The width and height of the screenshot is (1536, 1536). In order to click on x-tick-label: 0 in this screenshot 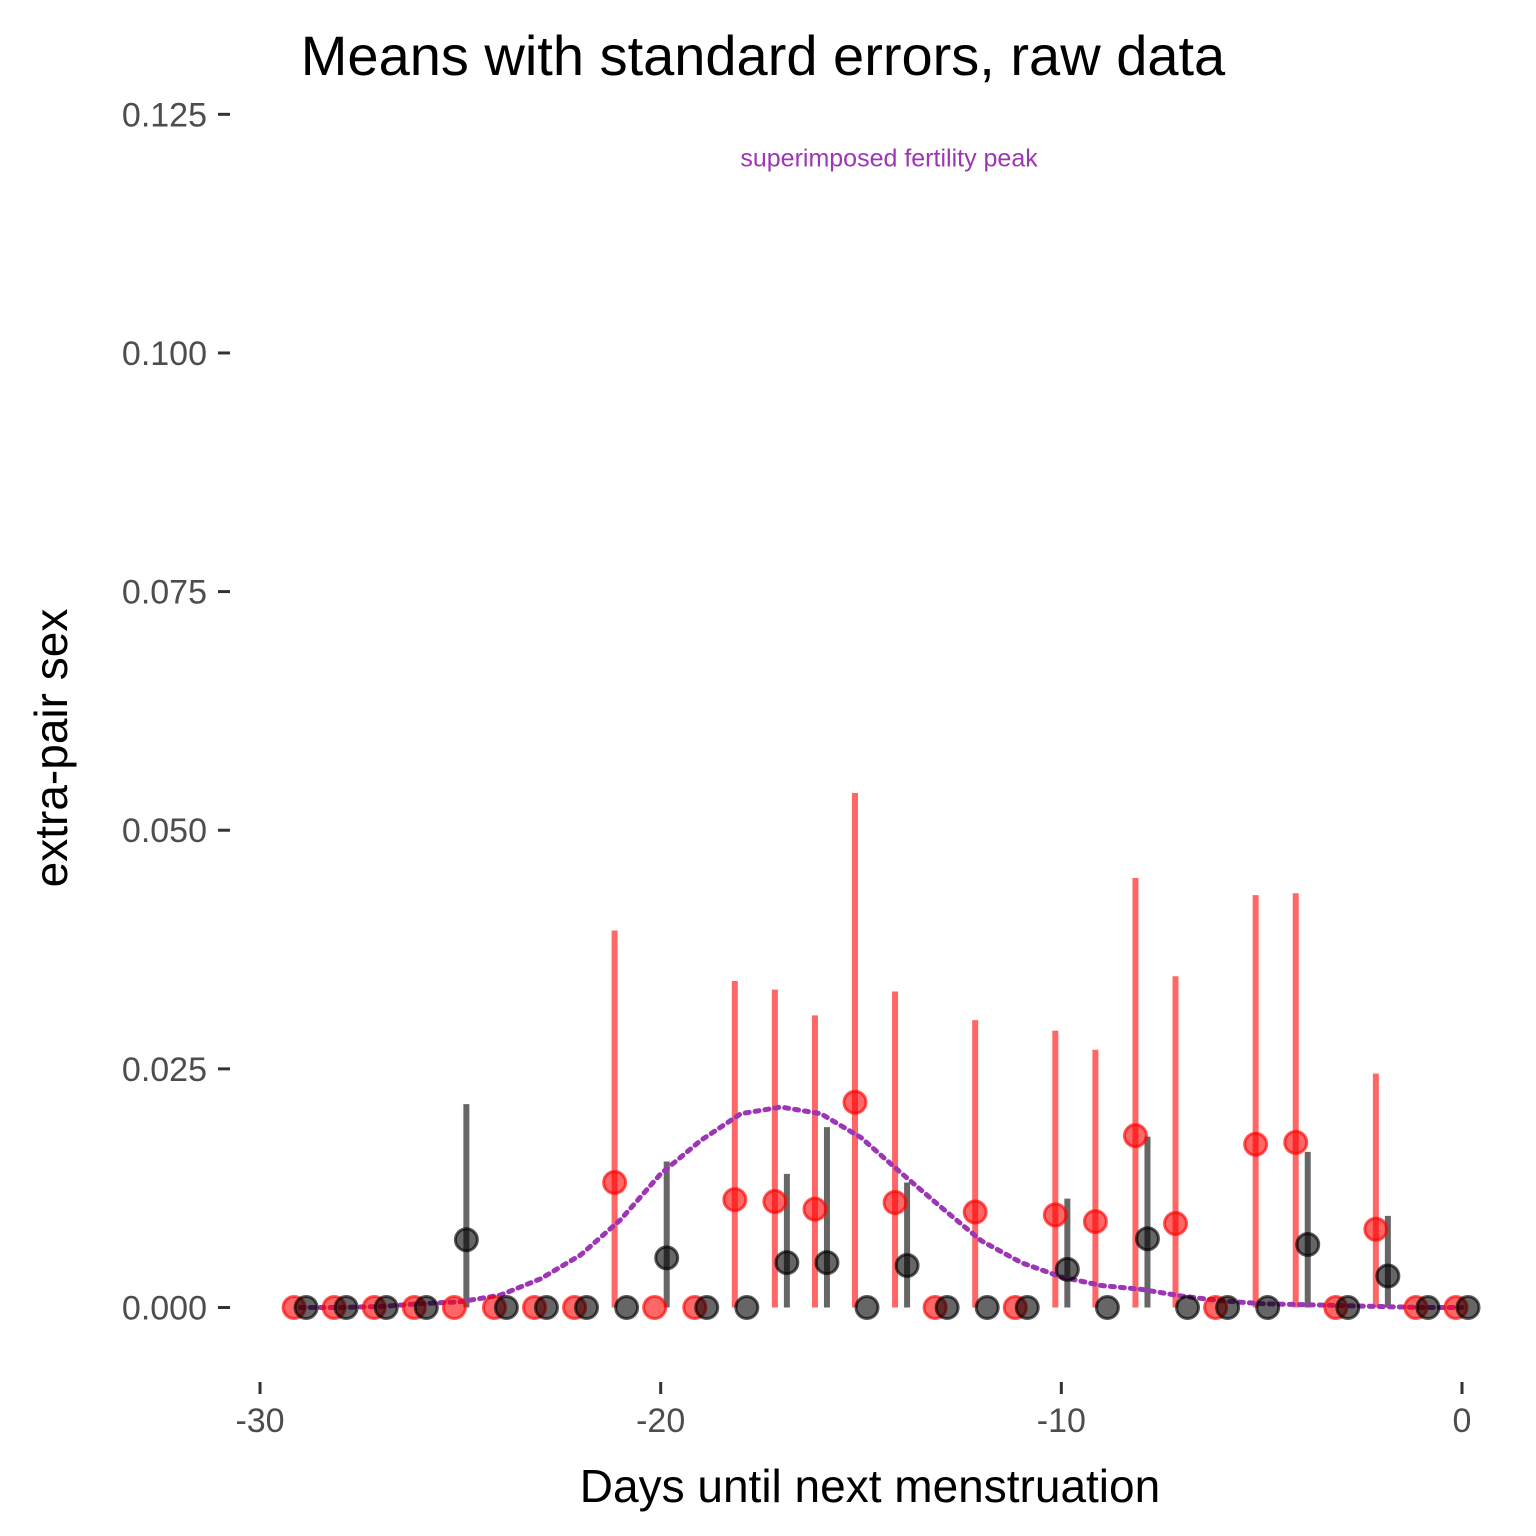, I will do `click(1462, 1421)`.